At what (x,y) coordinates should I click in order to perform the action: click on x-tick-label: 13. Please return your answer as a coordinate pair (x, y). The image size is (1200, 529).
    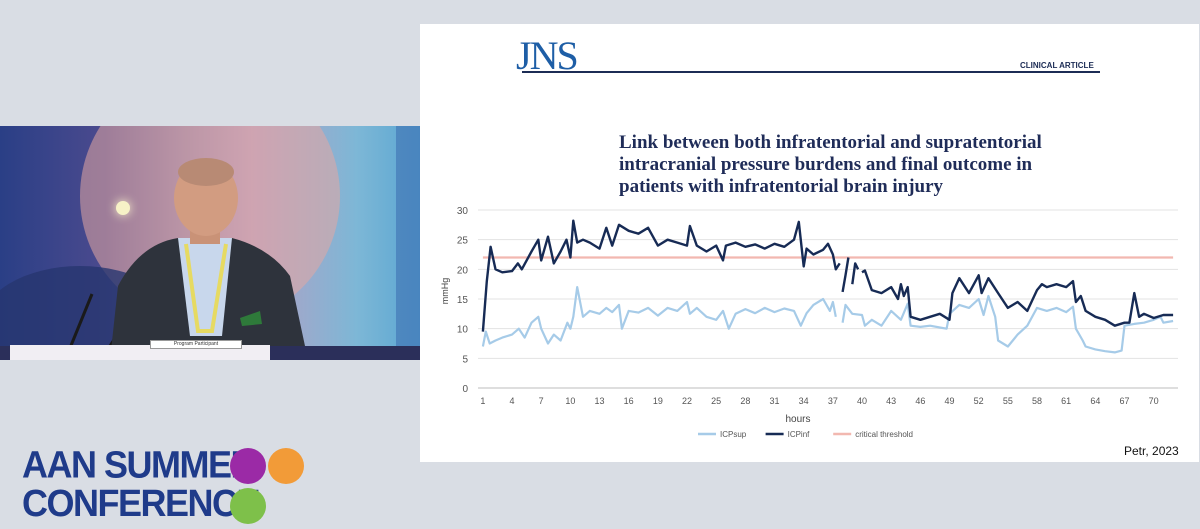
    Looking at the image, I should click on (600, 401).